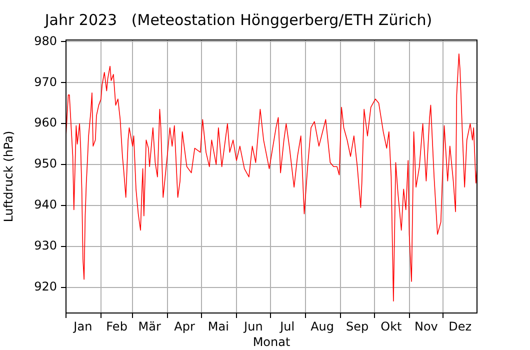 Image resolution: width=530 pixels, height=350 pixels. I want to click on y-tick-label: 920, so click(45, 287).